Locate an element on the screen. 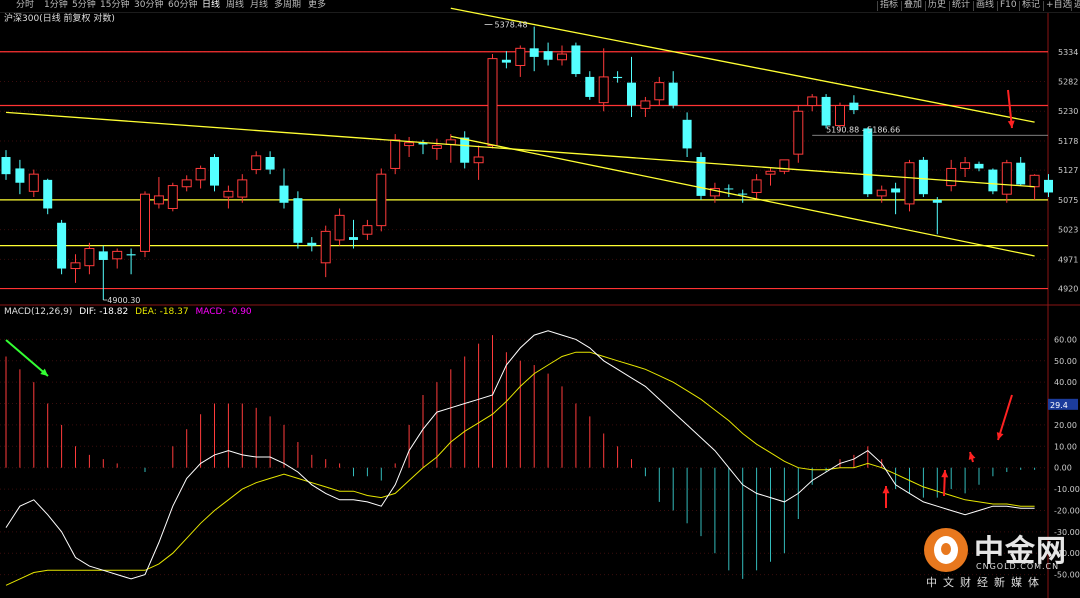  tool-button-2: 历史 is located at coordinates (937, 5).